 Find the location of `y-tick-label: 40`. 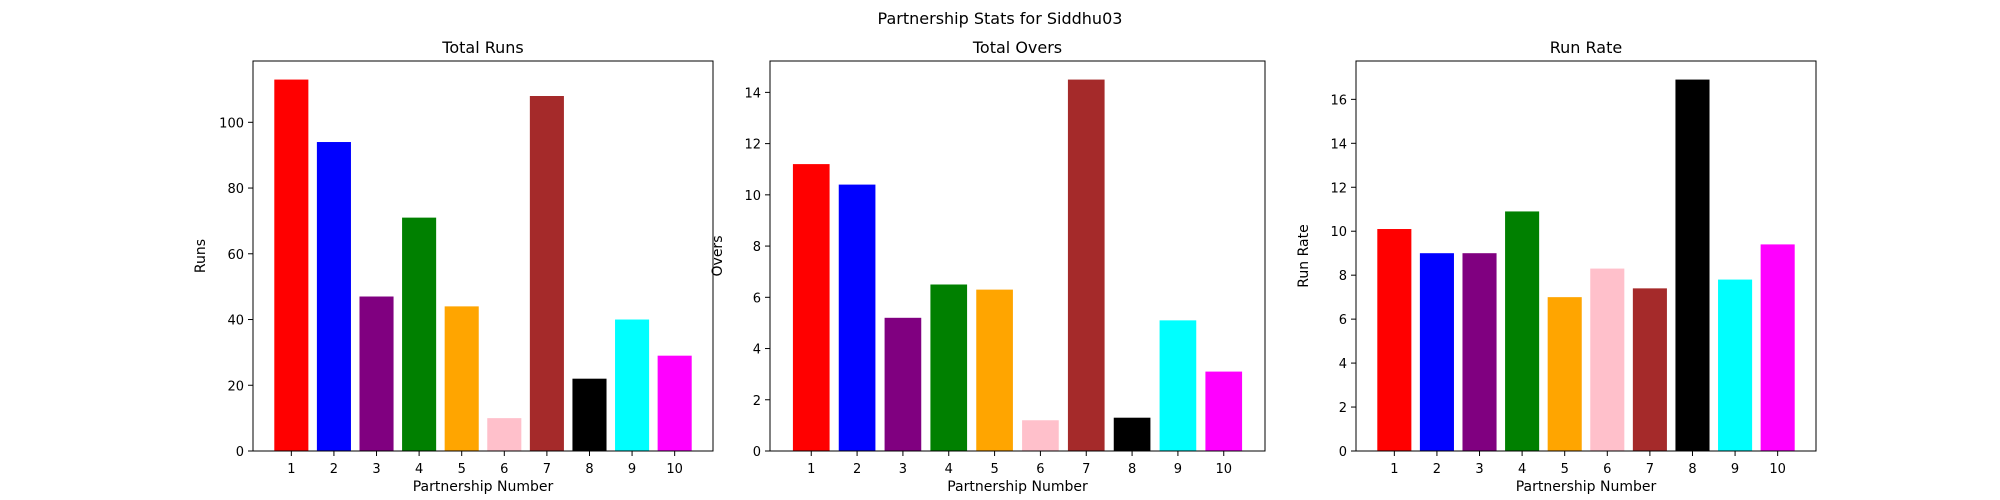

y-tick-label: 40 is located at coordinates (235, 321).